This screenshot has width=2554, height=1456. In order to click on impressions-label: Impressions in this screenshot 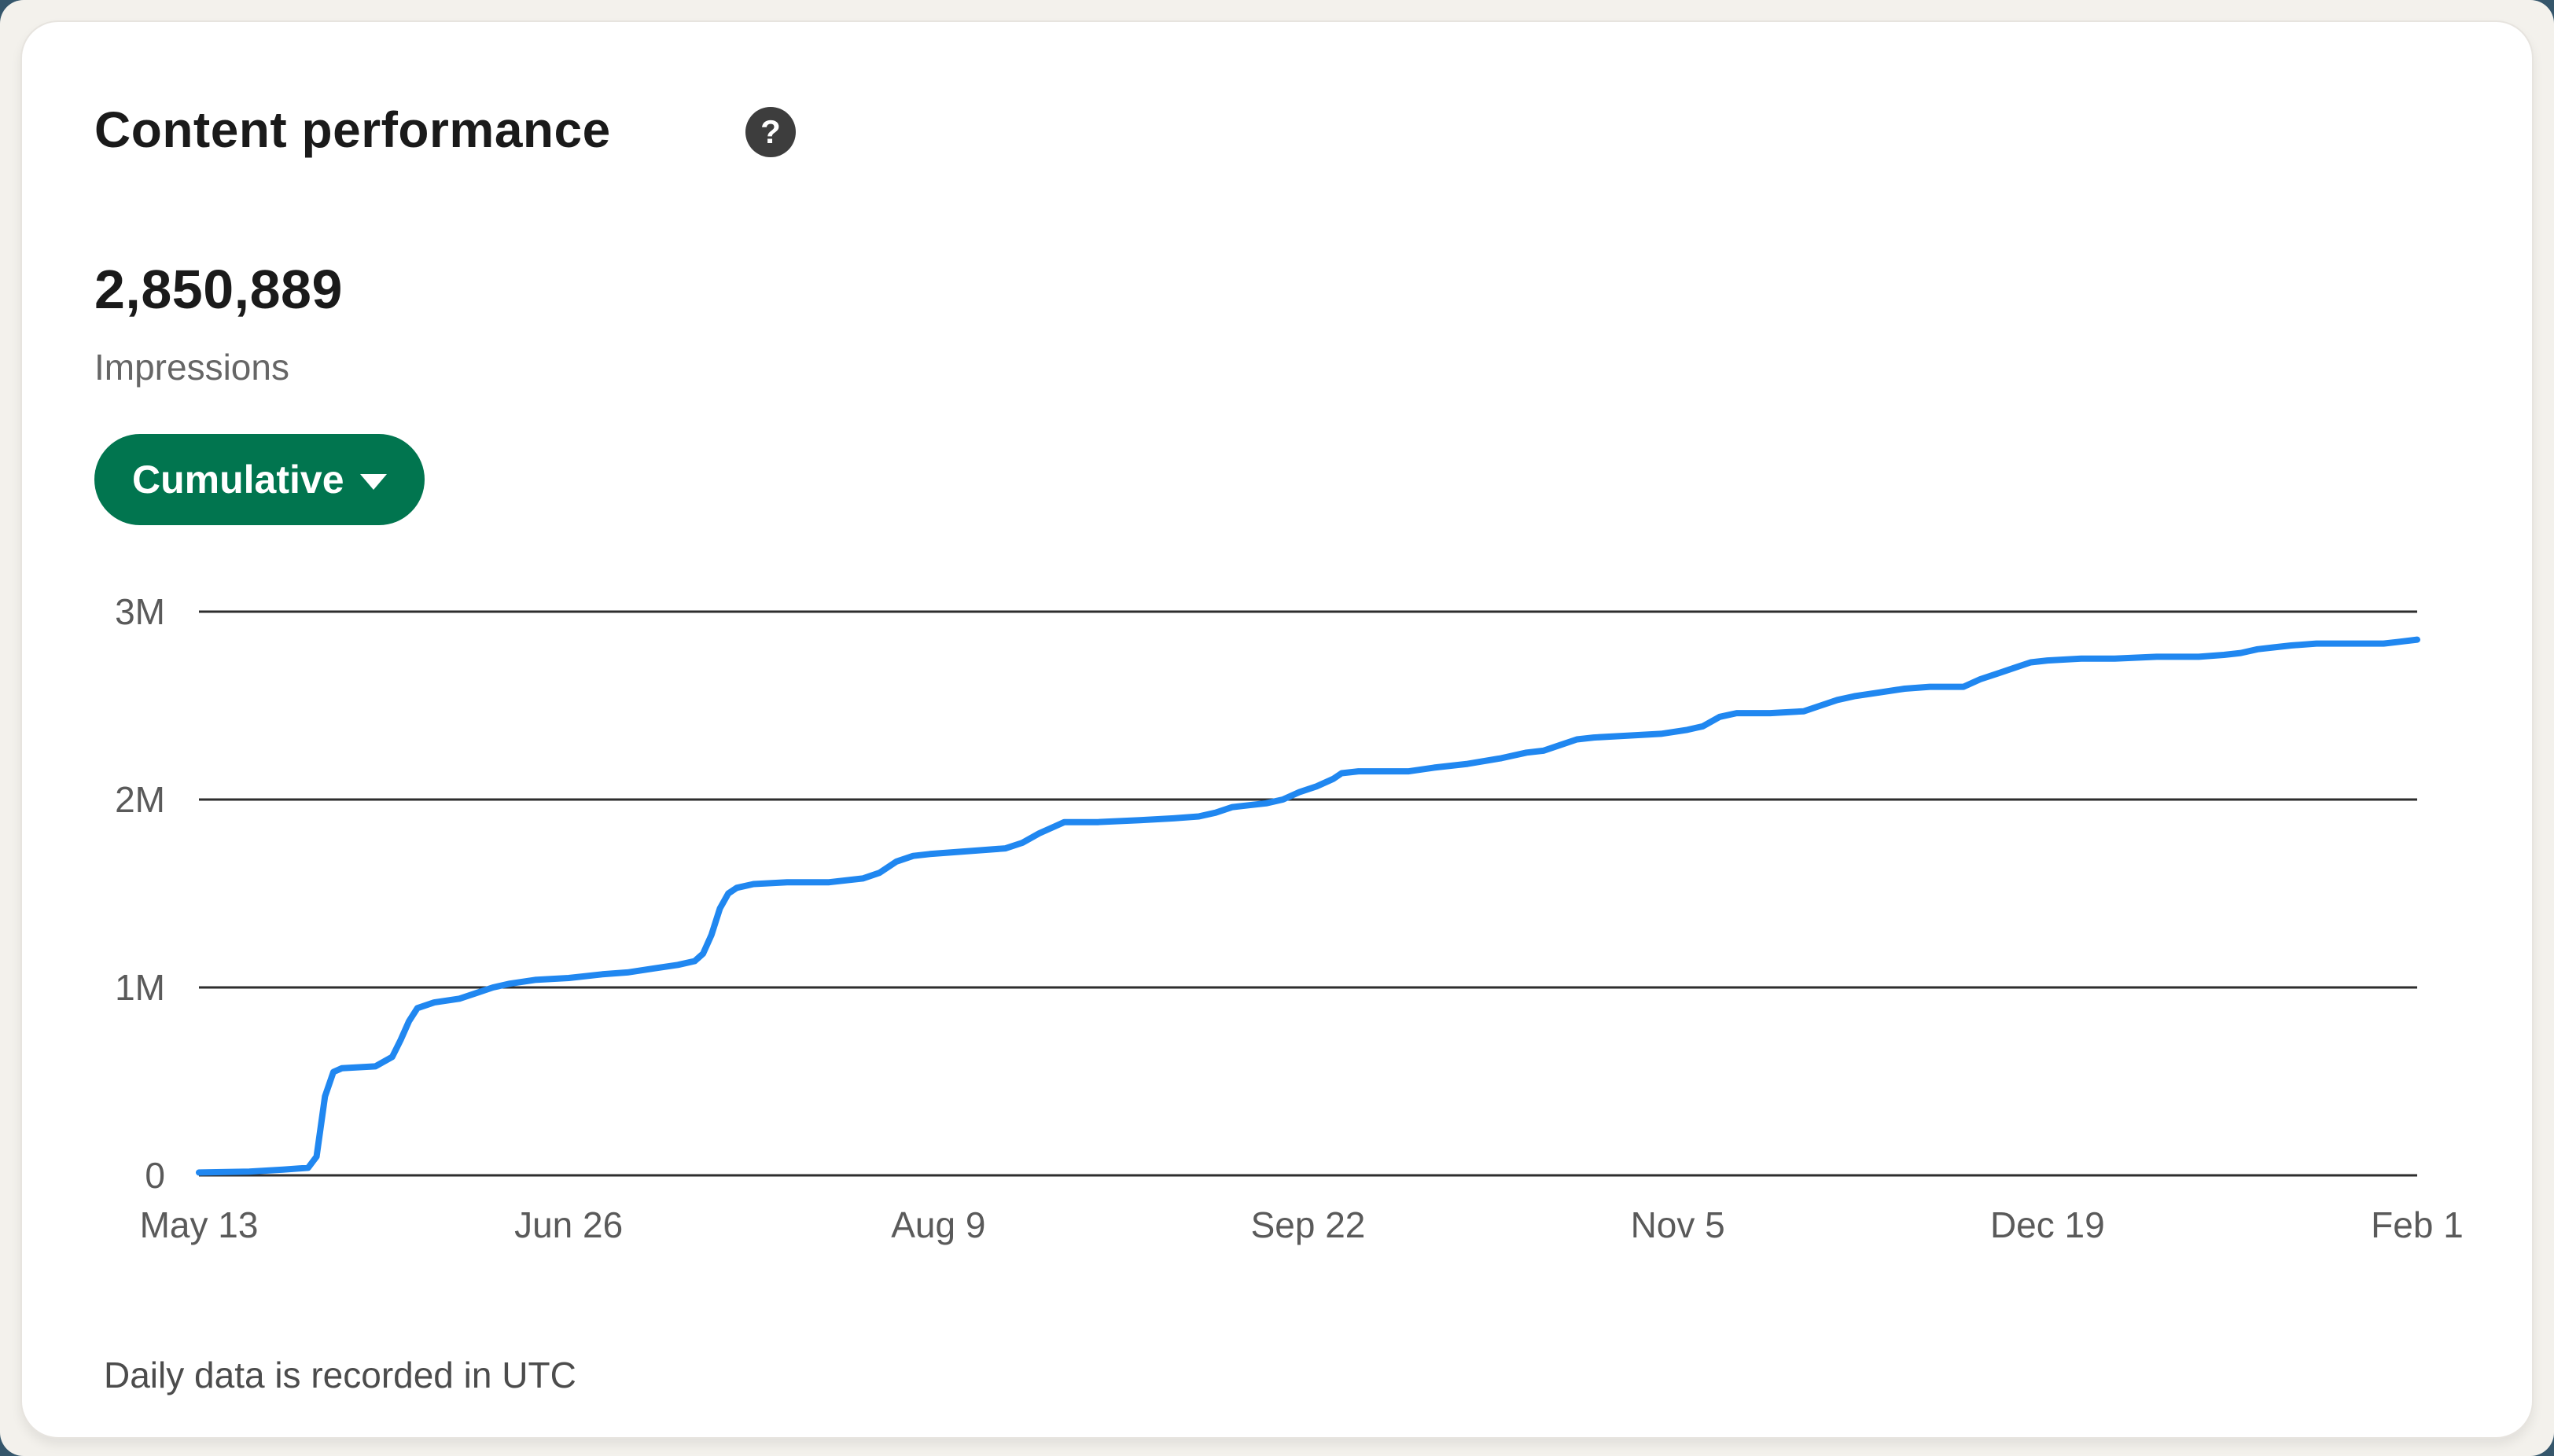, I will do `click(192, 367)`.